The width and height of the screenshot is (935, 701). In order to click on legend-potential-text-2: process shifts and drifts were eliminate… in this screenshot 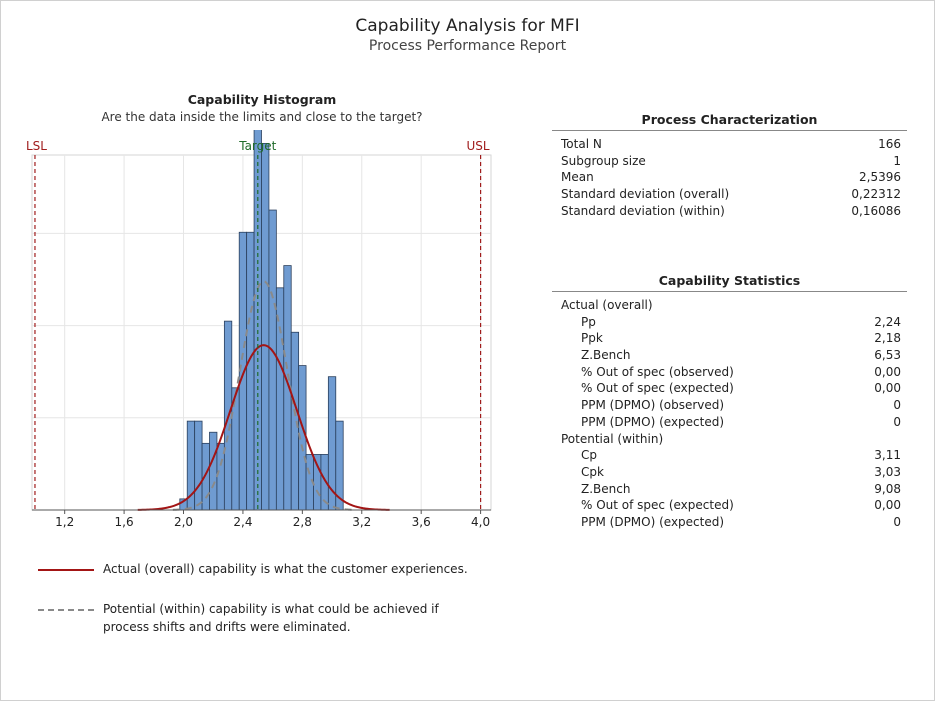, I will do `click(227, 627)`.